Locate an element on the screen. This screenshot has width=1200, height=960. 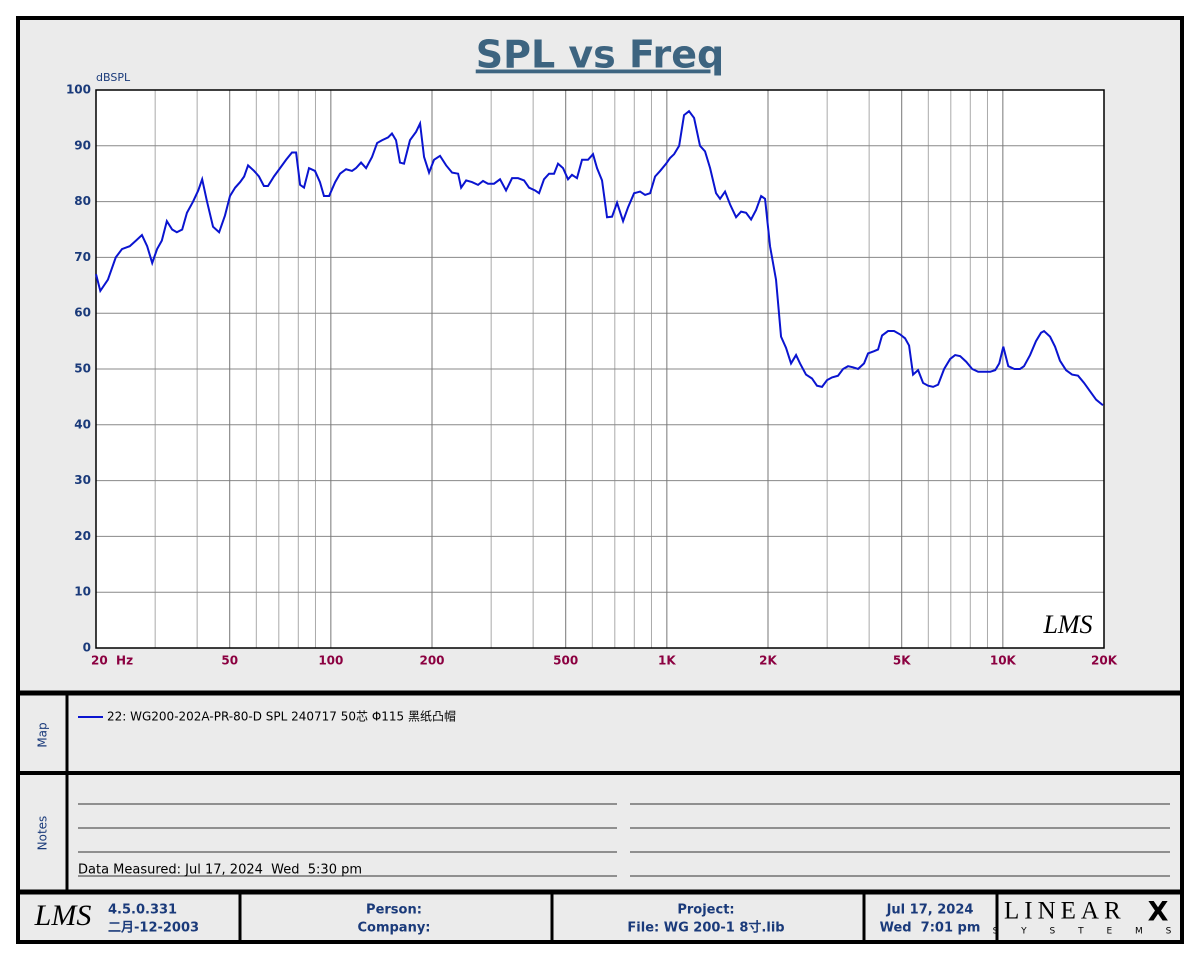
brand-sub: S Y S T E M S is located at coordinates (1087, 932).